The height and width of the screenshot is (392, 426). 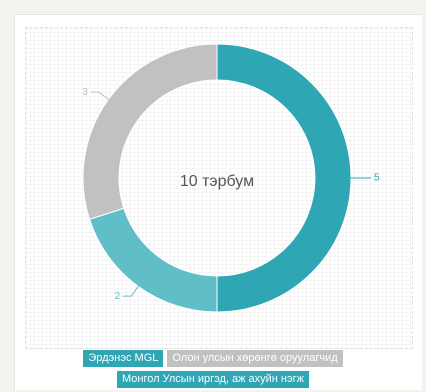 I want to click on legend-row-2: Монгол Улсын иргэд, аж ахуйн нэгж, so click(x=213, y=379).